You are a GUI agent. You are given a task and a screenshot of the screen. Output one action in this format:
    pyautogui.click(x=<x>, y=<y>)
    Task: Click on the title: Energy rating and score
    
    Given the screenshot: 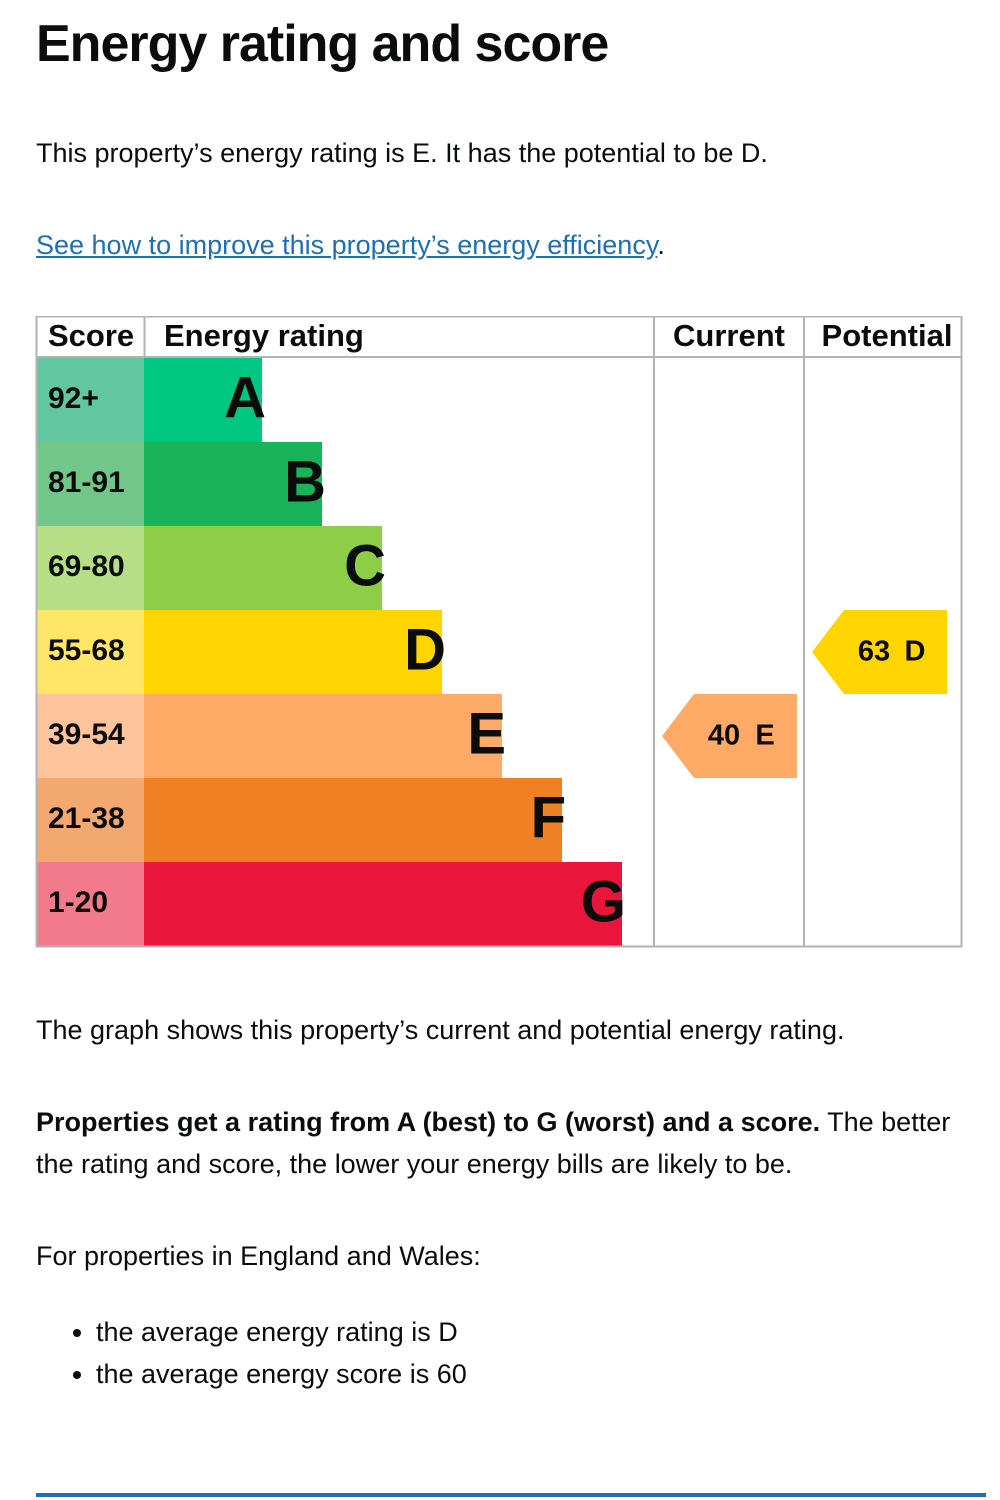 What is the action you would take?
    pyautogui.click(x=322, y=44)
    